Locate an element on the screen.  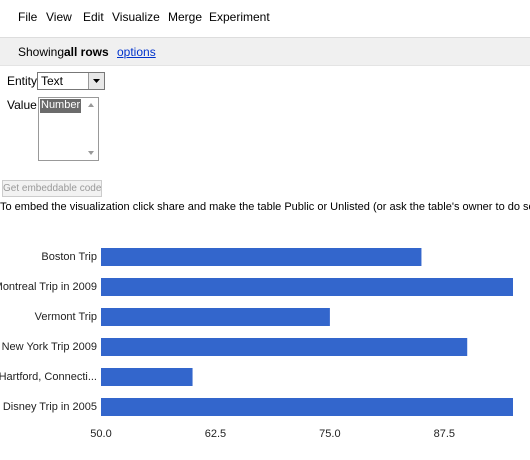
x-tick-label: 75.0 is located at coordinates (329, 434).